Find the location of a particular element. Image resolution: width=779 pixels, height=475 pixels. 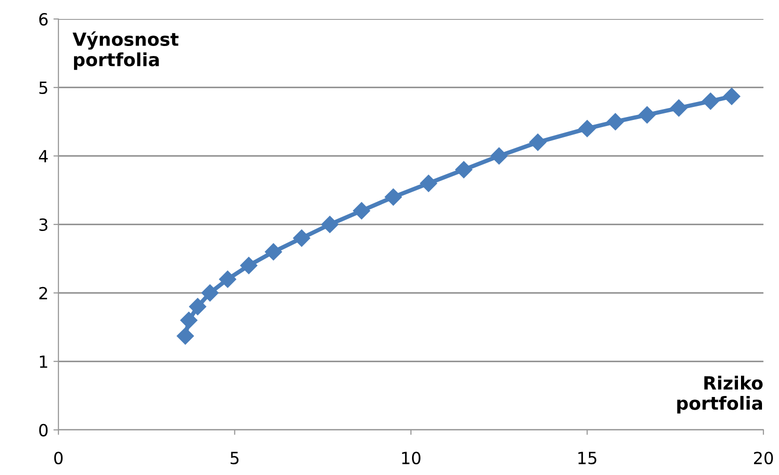

y-tick-label: 0 is located at coordinates (43, 430).